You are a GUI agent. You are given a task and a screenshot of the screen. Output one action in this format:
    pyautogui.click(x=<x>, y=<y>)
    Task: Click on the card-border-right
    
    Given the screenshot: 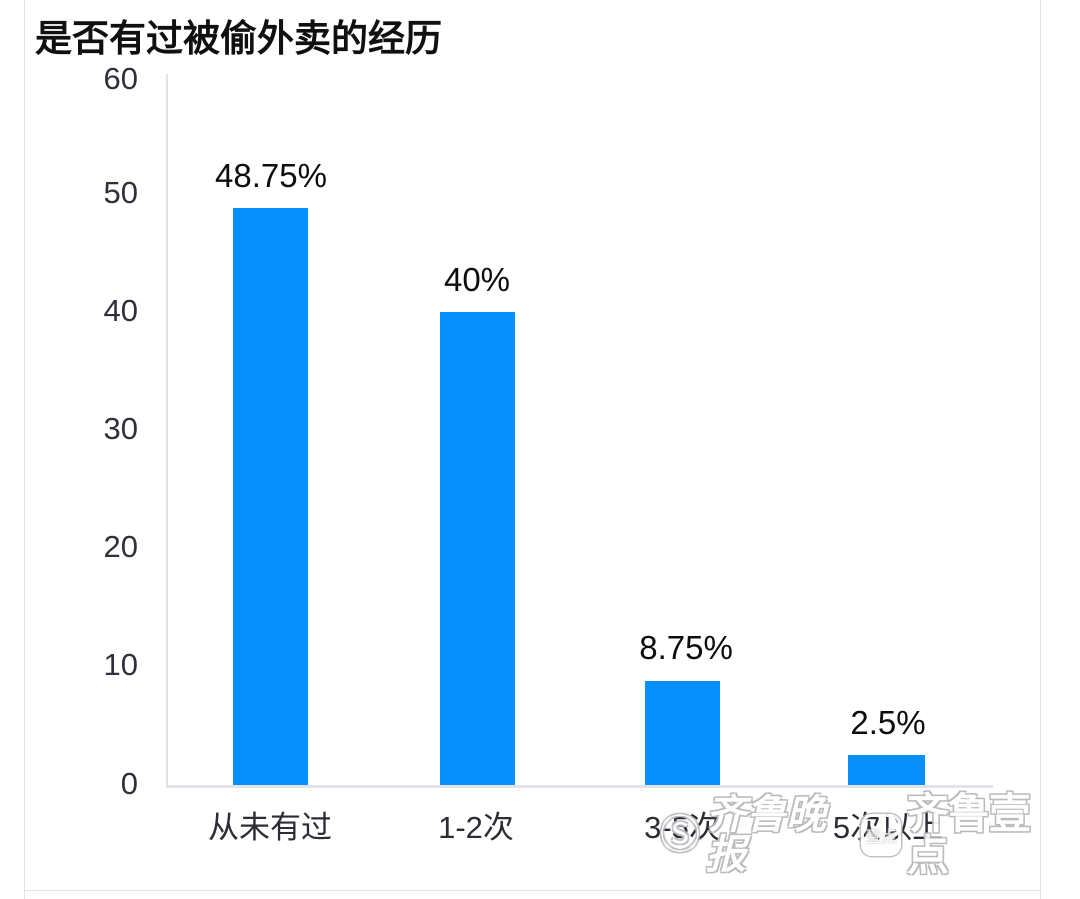 What is the action you would take?
    pyautogui.click(x=1040, y=449)
    